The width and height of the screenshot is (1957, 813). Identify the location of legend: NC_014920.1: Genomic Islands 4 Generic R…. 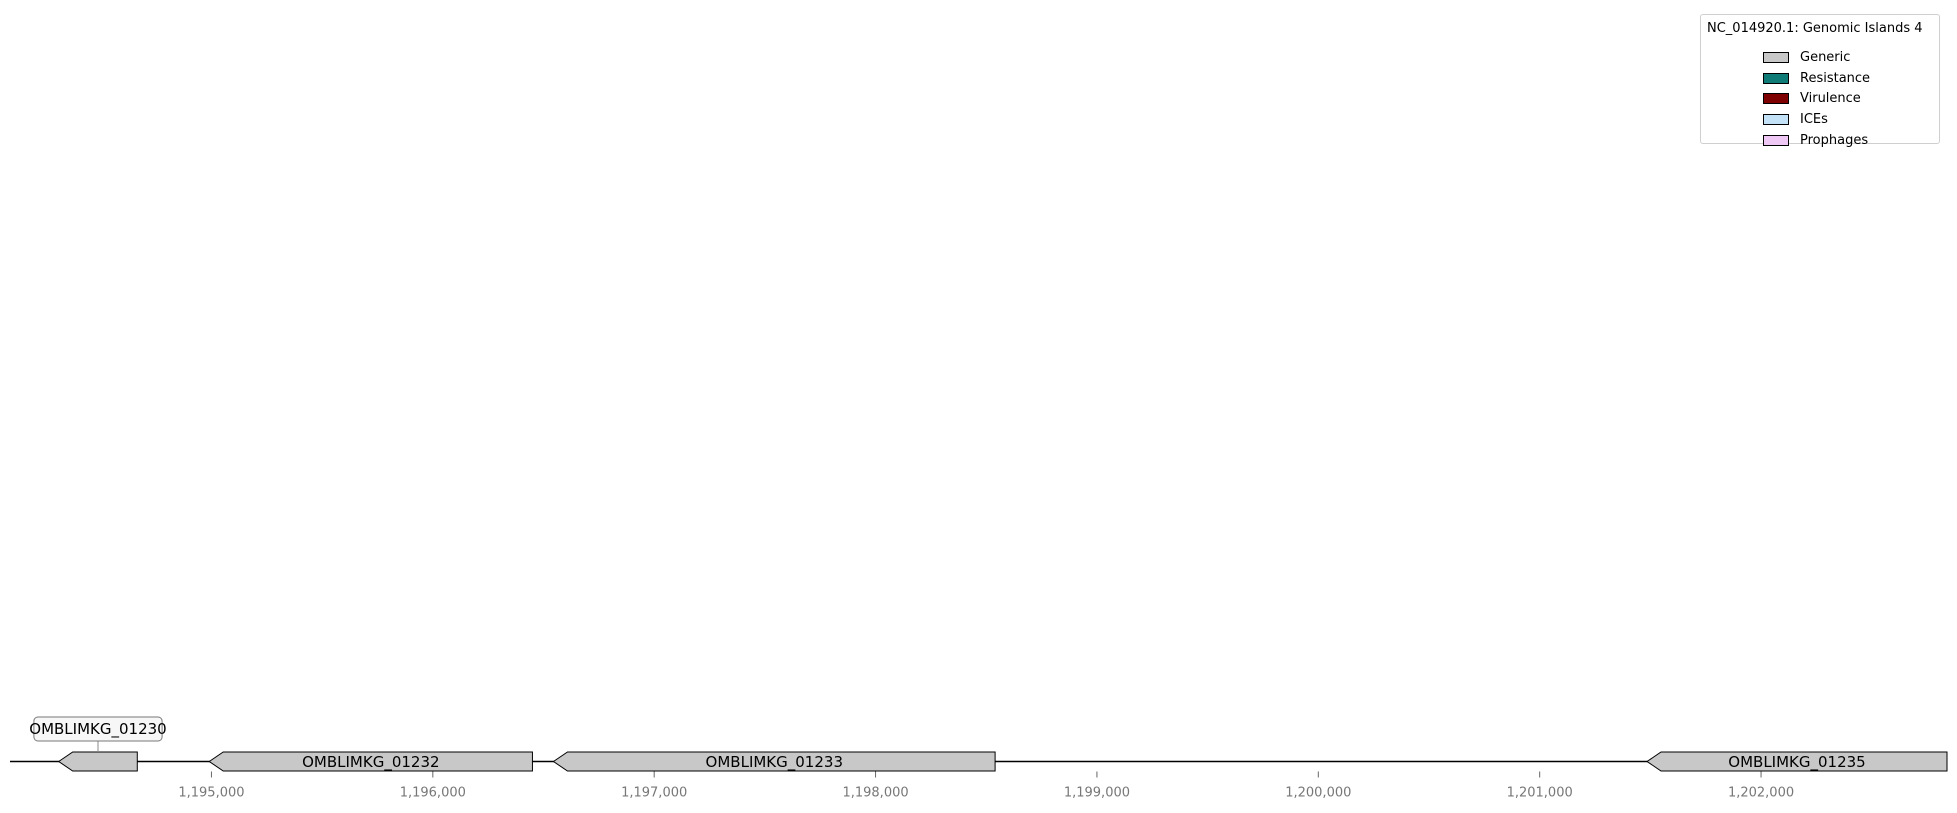
(1820, 81).